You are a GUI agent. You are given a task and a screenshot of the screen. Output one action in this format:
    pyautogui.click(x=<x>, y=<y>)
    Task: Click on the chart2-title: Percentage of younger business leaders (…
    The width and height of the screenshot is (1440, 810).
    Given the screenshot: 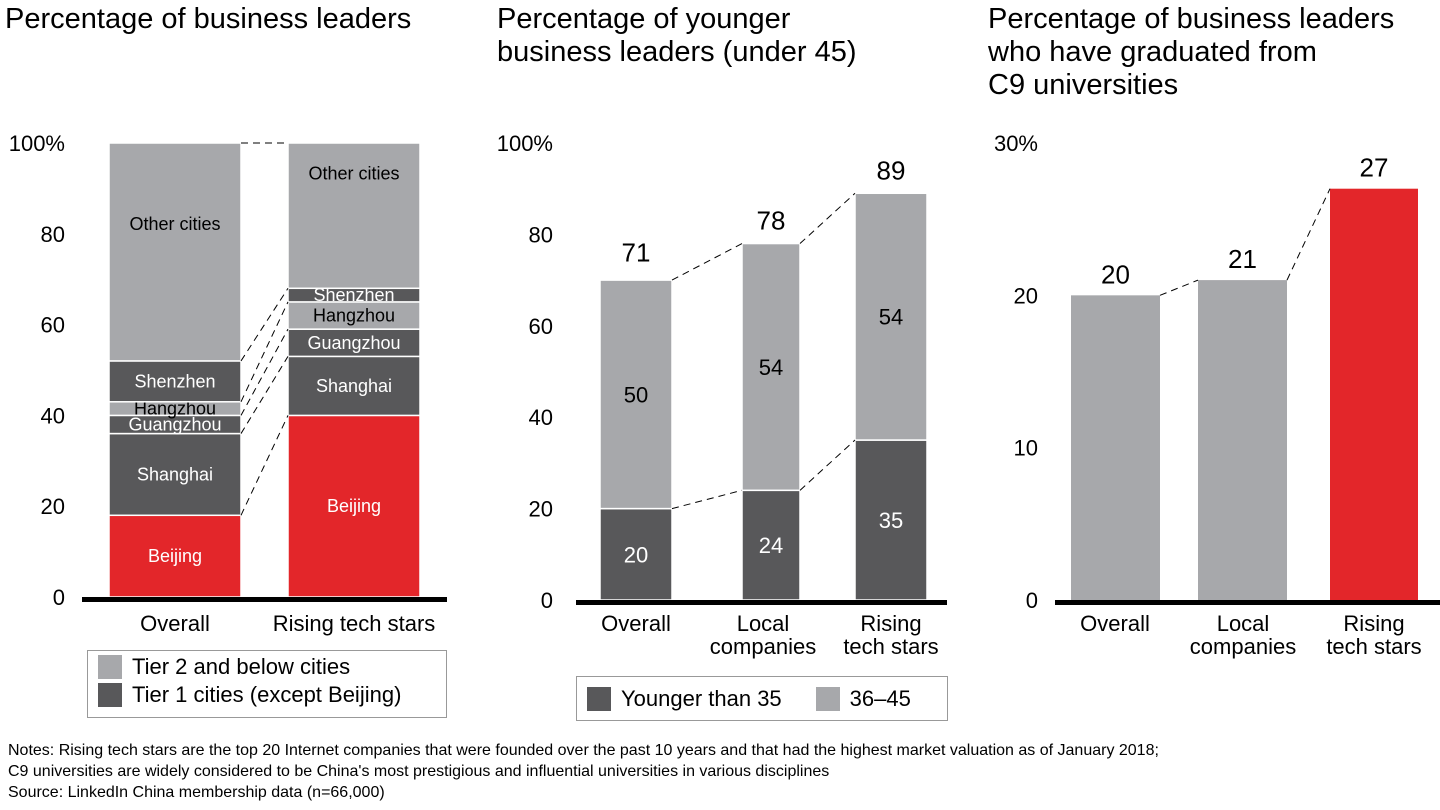 What is the action you would take?
    pyautogui.click(x=676, y=36)
    